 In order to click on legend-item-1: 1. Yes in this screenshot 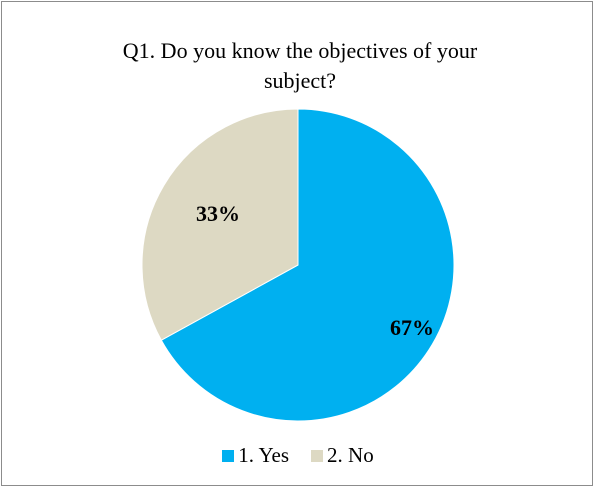, I will do `click(255, 455)`.